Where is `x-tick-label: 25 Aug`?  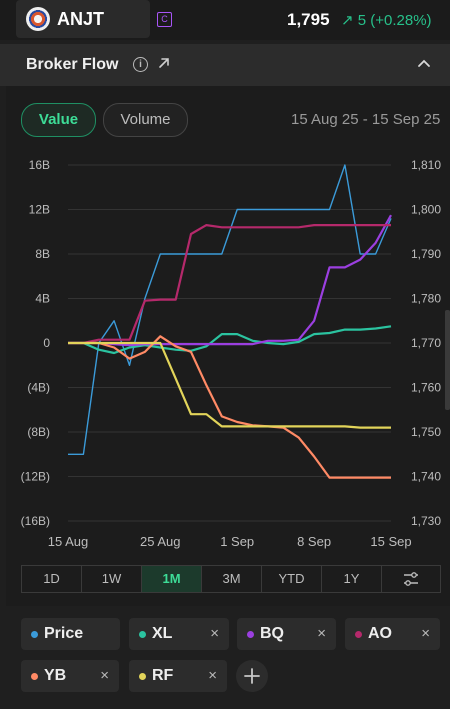 x-tick-label: 25 Aug is located at coordinates (160, 541).